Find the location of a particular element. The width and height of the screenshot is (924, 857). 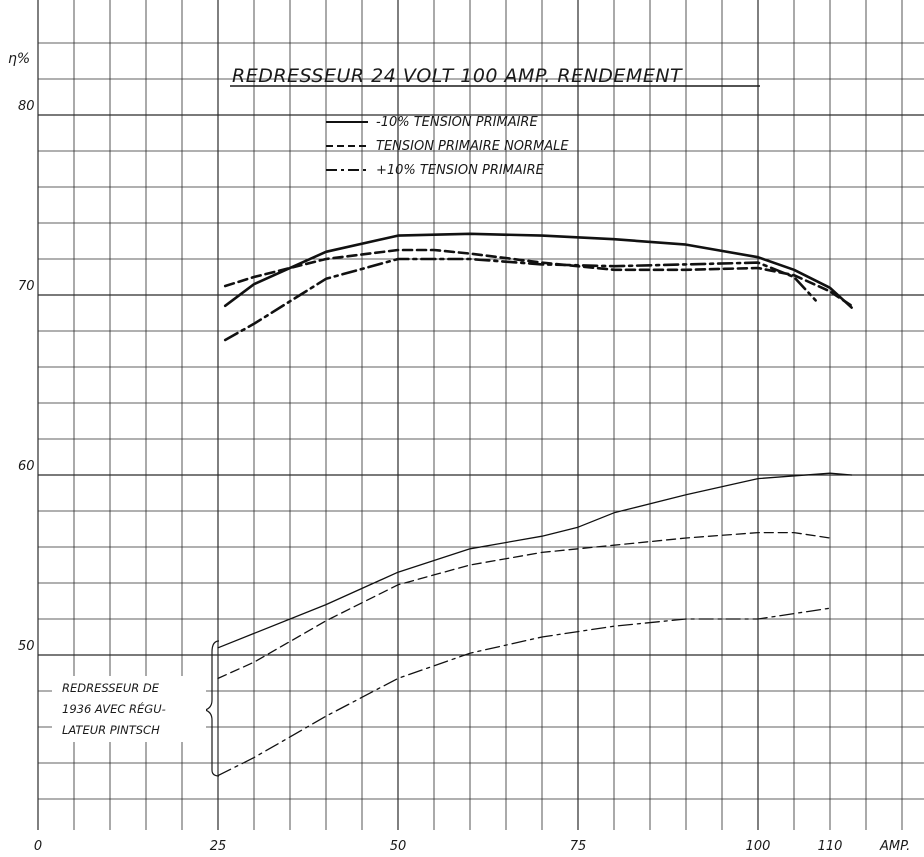

series-line-1936-solid is located at coordinates (535, 560).